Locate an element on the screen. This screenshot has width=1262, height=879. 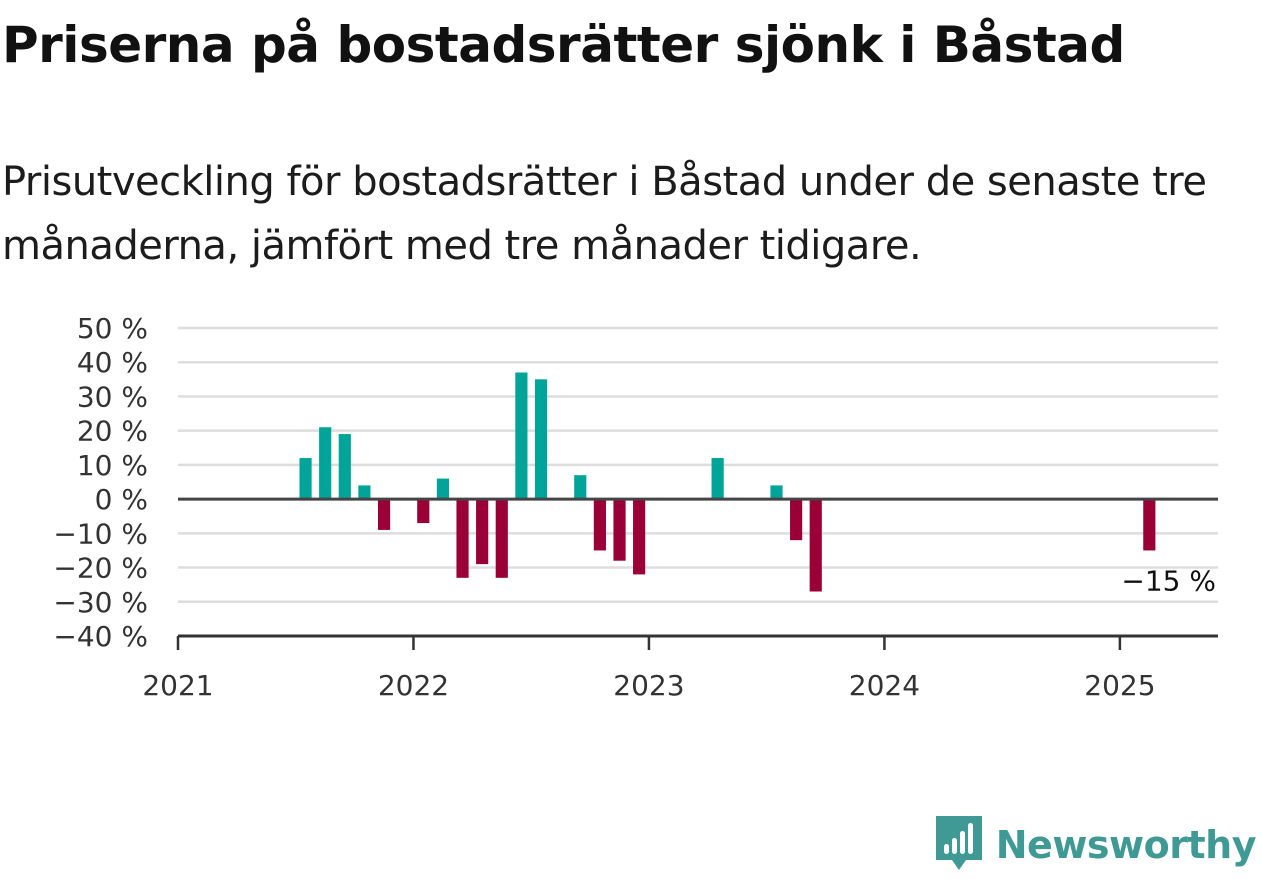
y-tick-label: 0 % is located at coordinates (121, 499).